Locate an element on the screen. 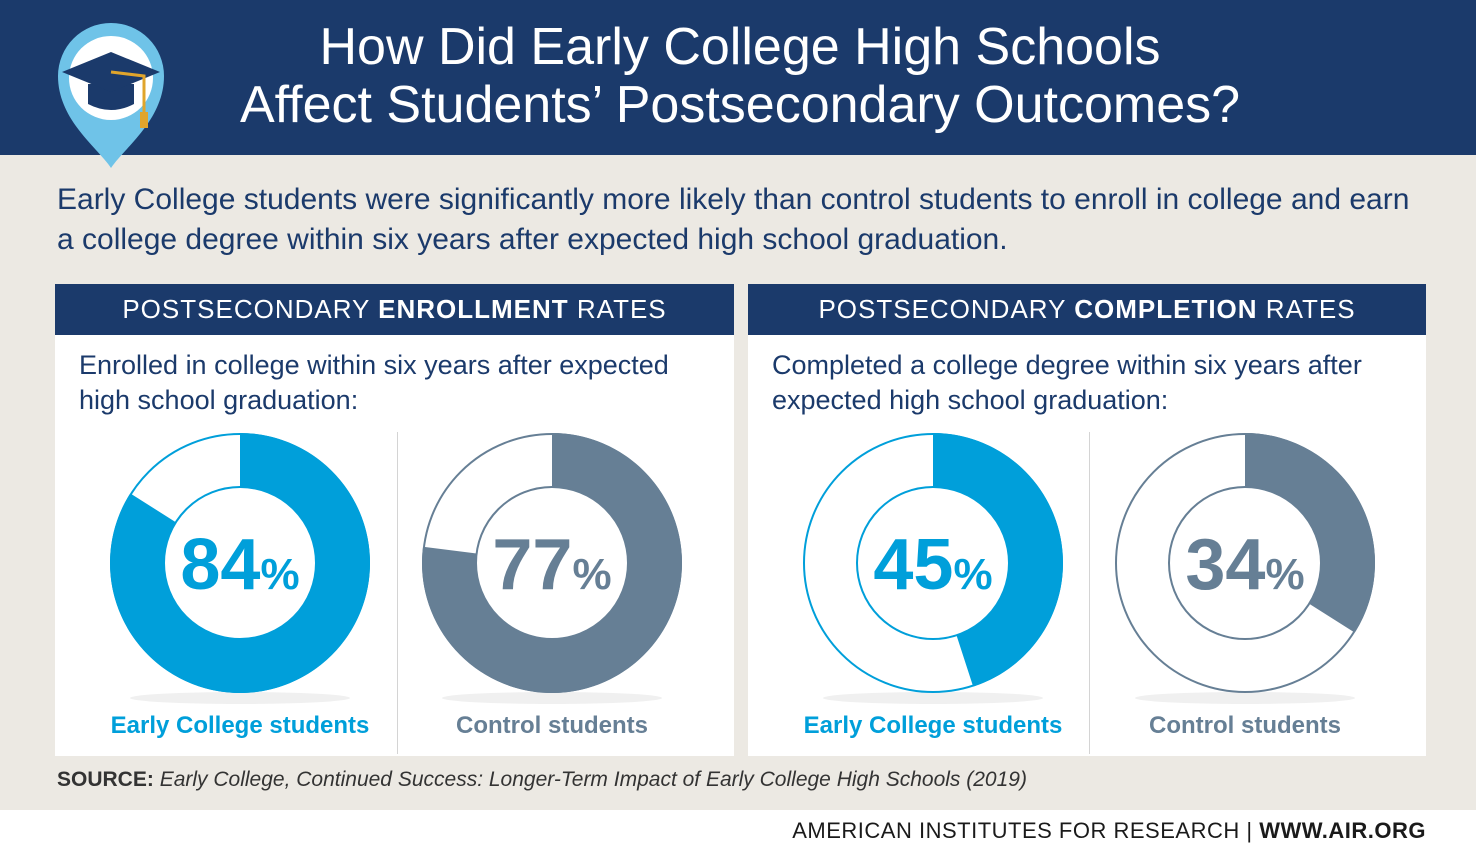 This screenshot has height=850, width=1476. graduation-cap-icon is located at coordinates (111, 95).